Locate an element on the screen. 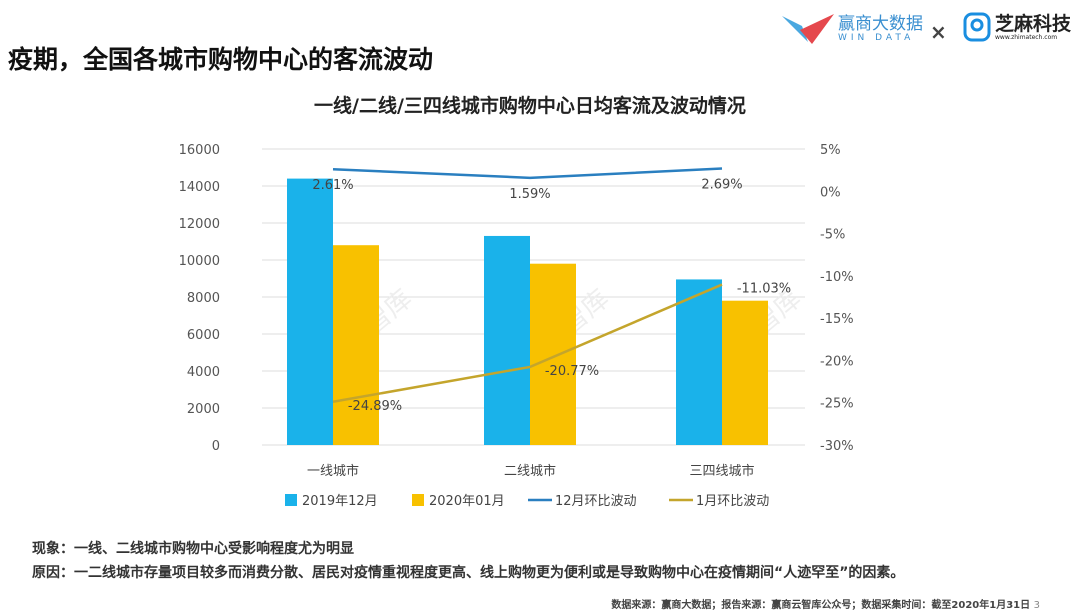 This screenshot has height=615, width=1080. data-label: 2.69% is located at coordinates (721, 185).